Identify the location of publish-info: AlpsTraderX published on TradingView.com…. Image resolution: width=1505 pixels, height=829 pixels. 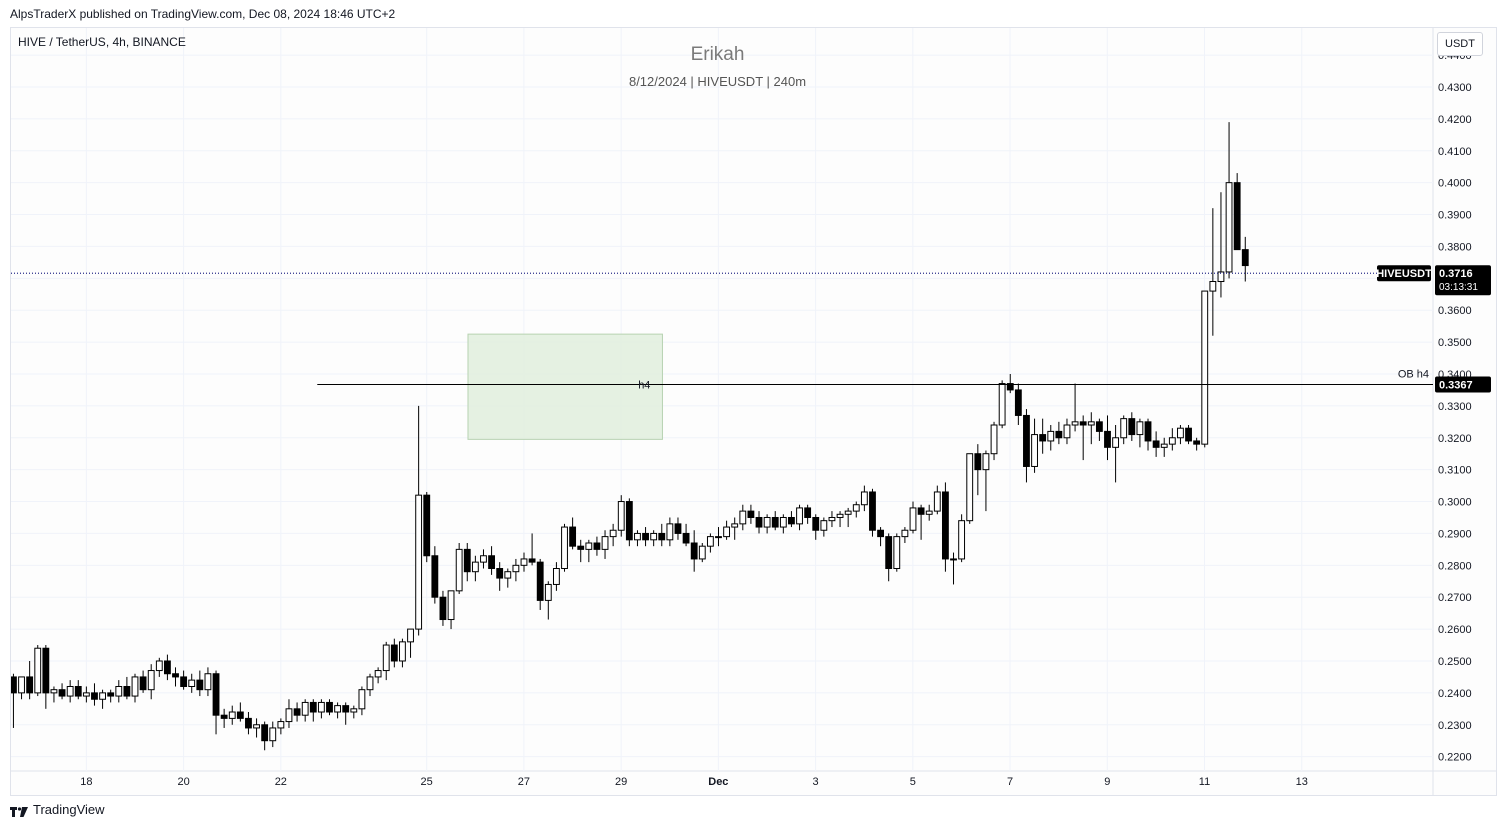
(203, 14).